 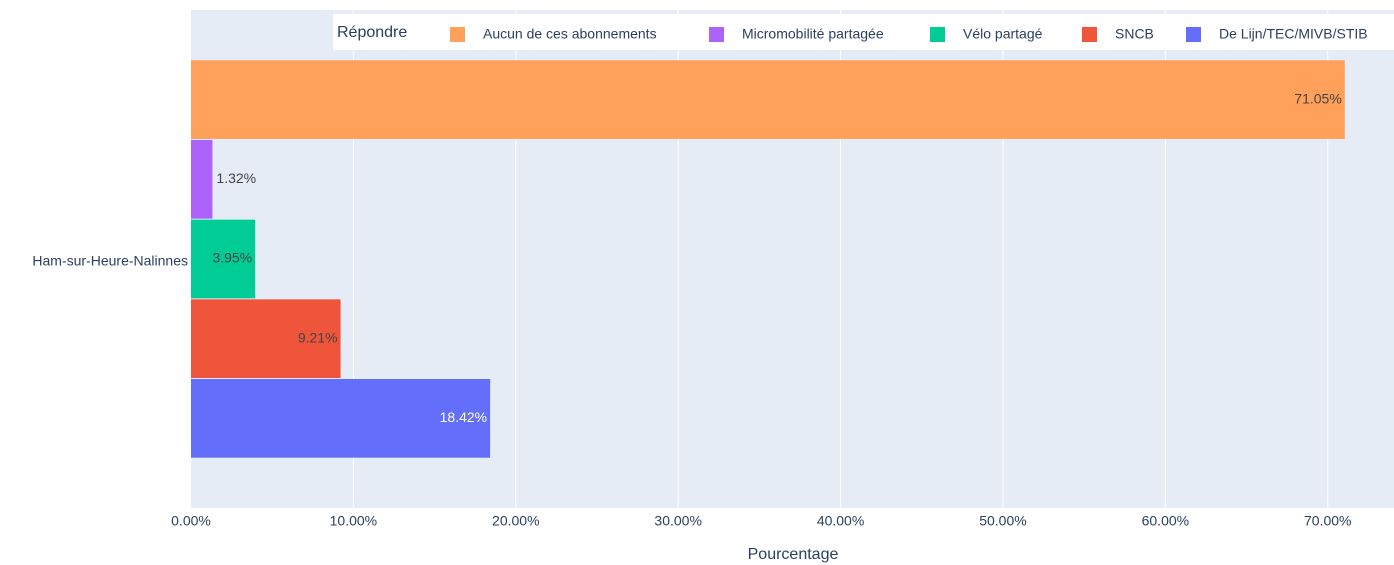 I want to click on legend-label: Micromobilité partagée, so click(x=813, y=34).